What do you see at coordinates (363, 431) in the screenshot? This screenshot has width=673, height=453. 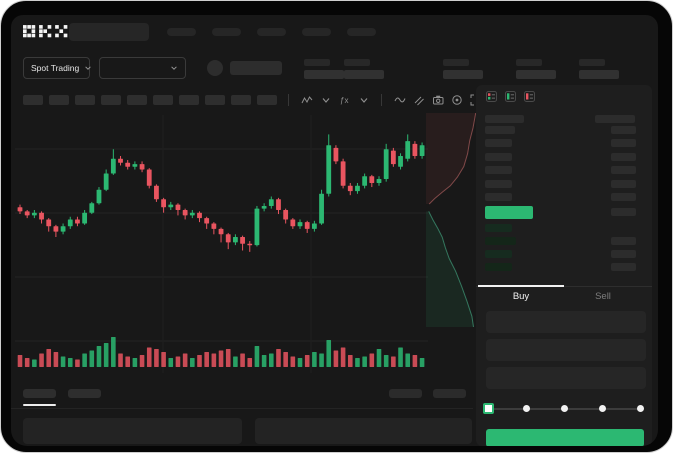 I see `bottom-panel-right` at bounding box center [363, 431].